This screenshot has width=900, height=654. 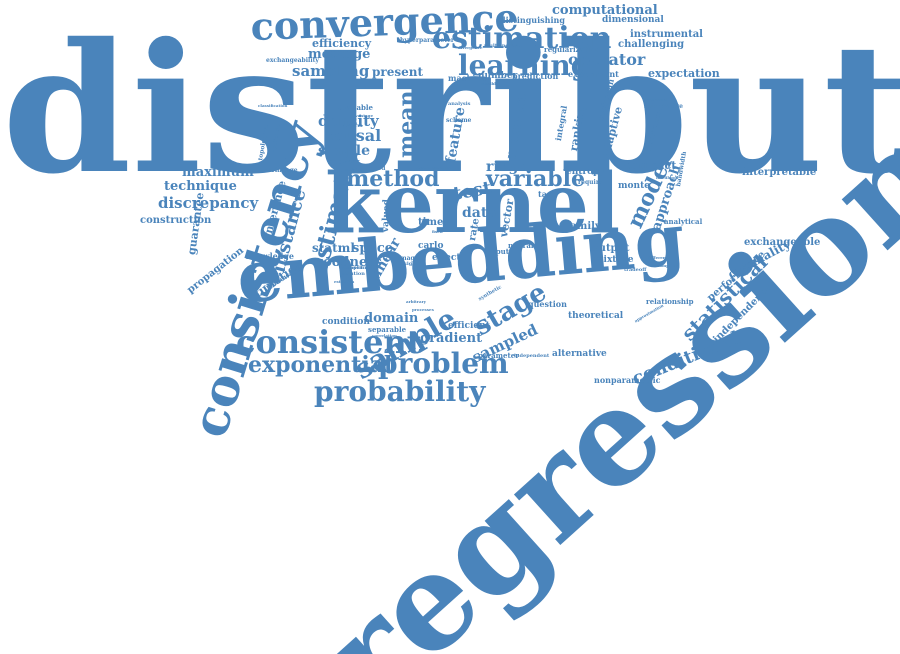 What do you see at coordinates (273, 105) in the screenshot?
I see `word-classification: classification` at bounding box center [273, 105].